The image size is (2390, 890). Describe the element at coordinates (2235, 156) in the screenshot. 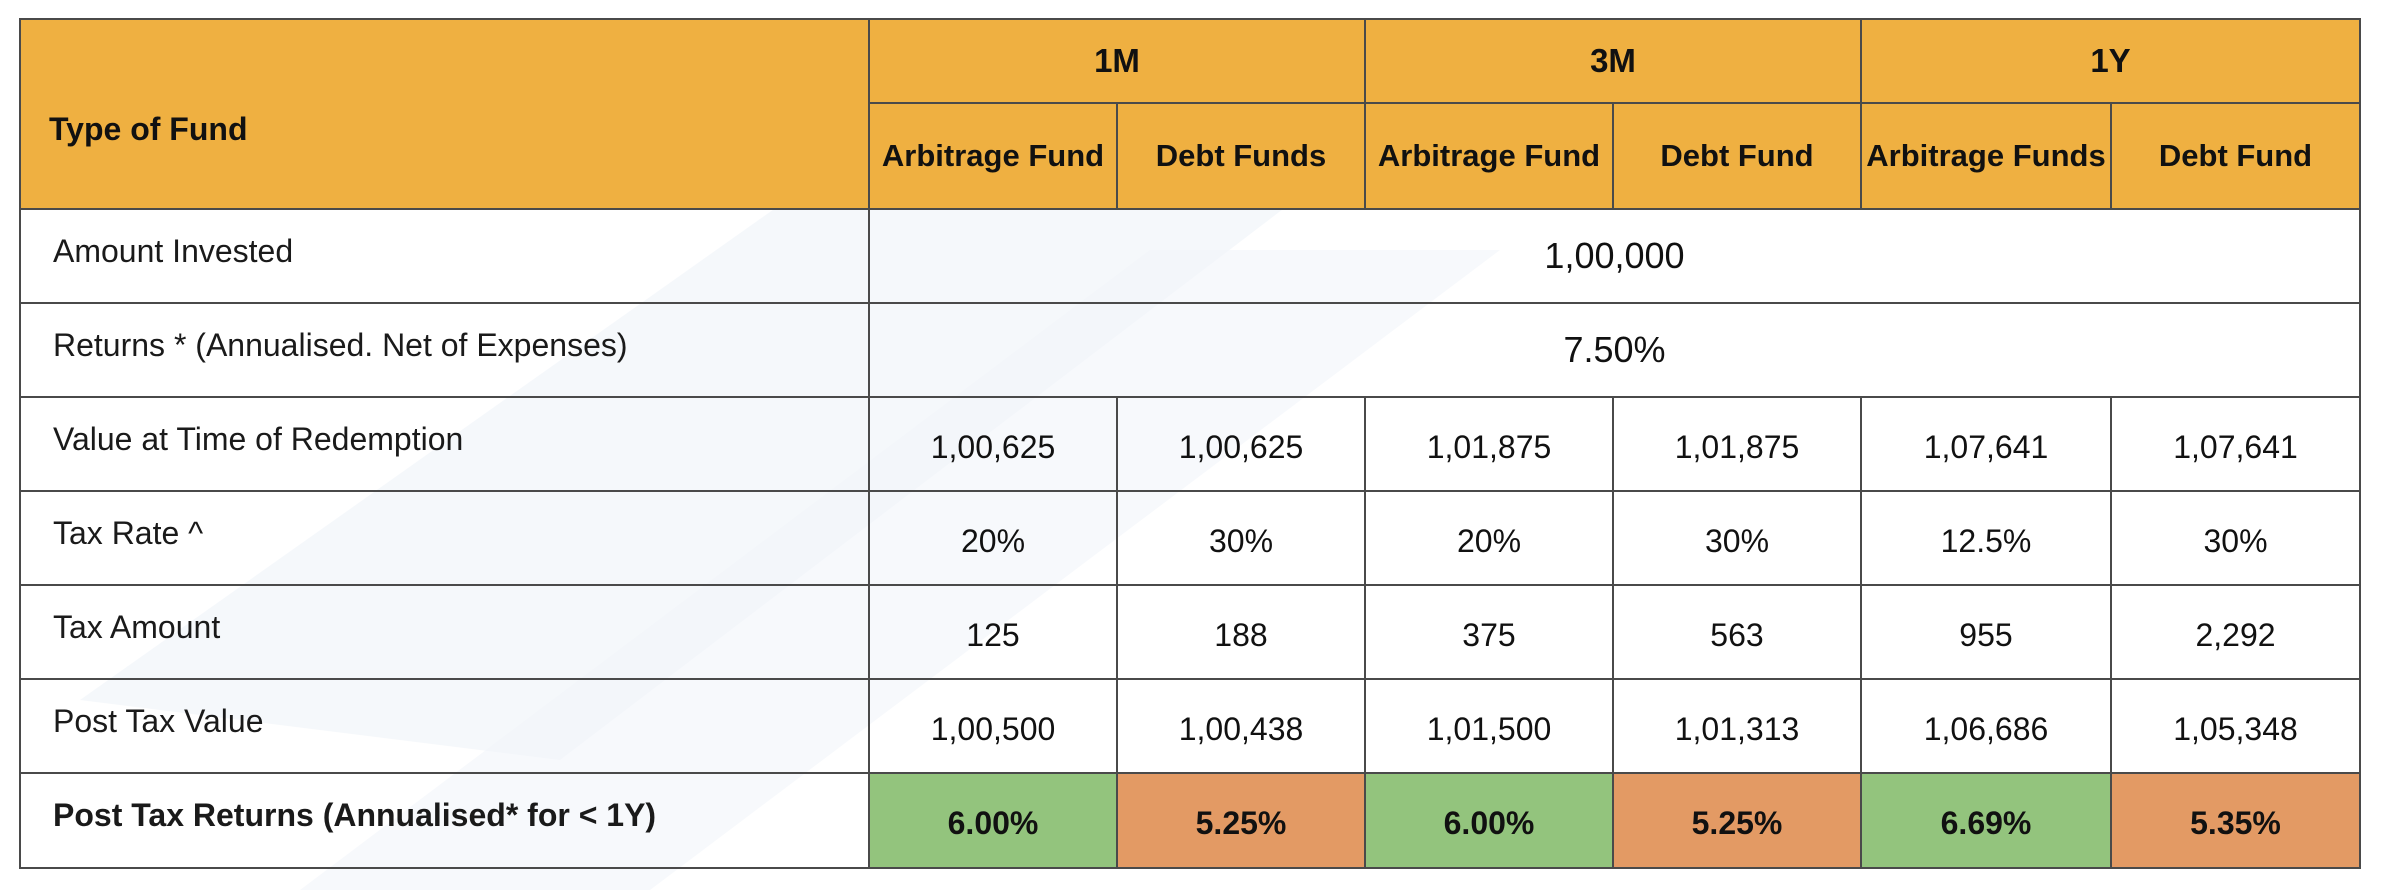

I see `subheader-1y-debt: Debt Fund` at that location.